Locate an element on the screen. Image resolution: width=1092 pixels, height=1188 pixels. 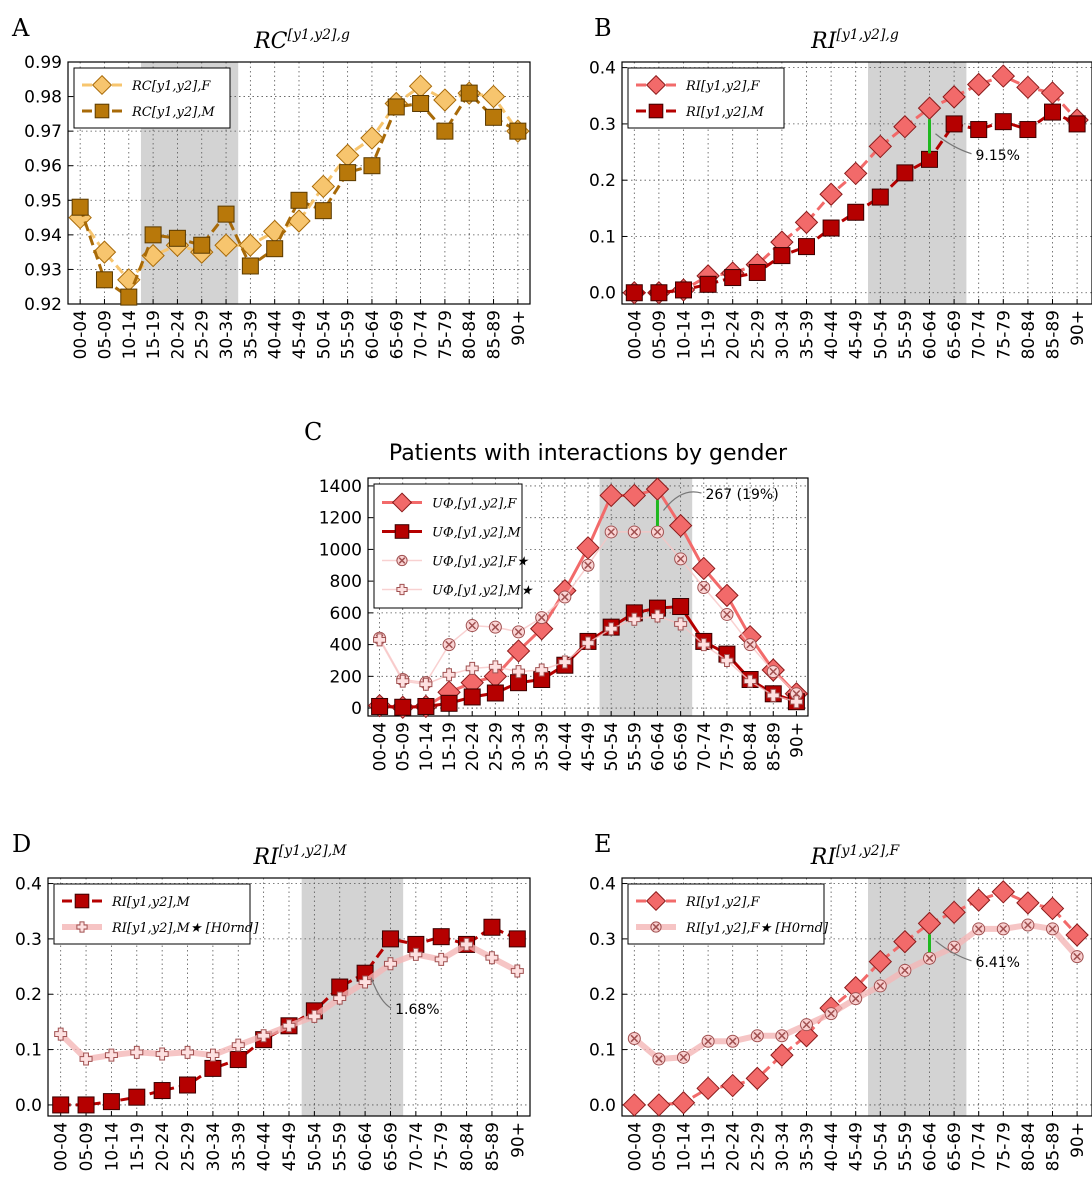
chart-title: RI[y1,y2],g is located at coordinates (854, 40).